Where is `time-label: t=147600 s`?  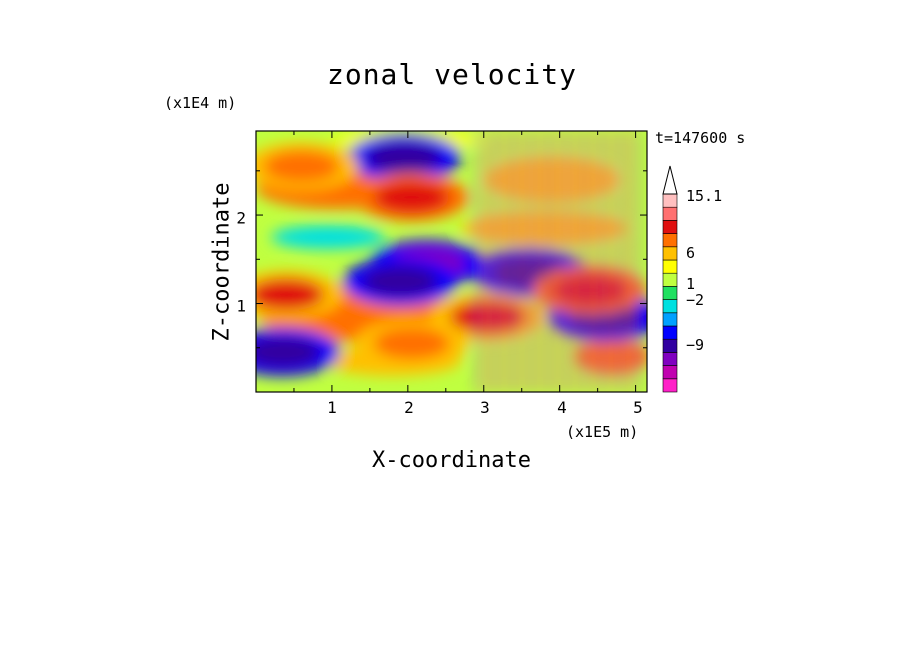
time-label: t=147600 s is located at coordinates (700, 138).